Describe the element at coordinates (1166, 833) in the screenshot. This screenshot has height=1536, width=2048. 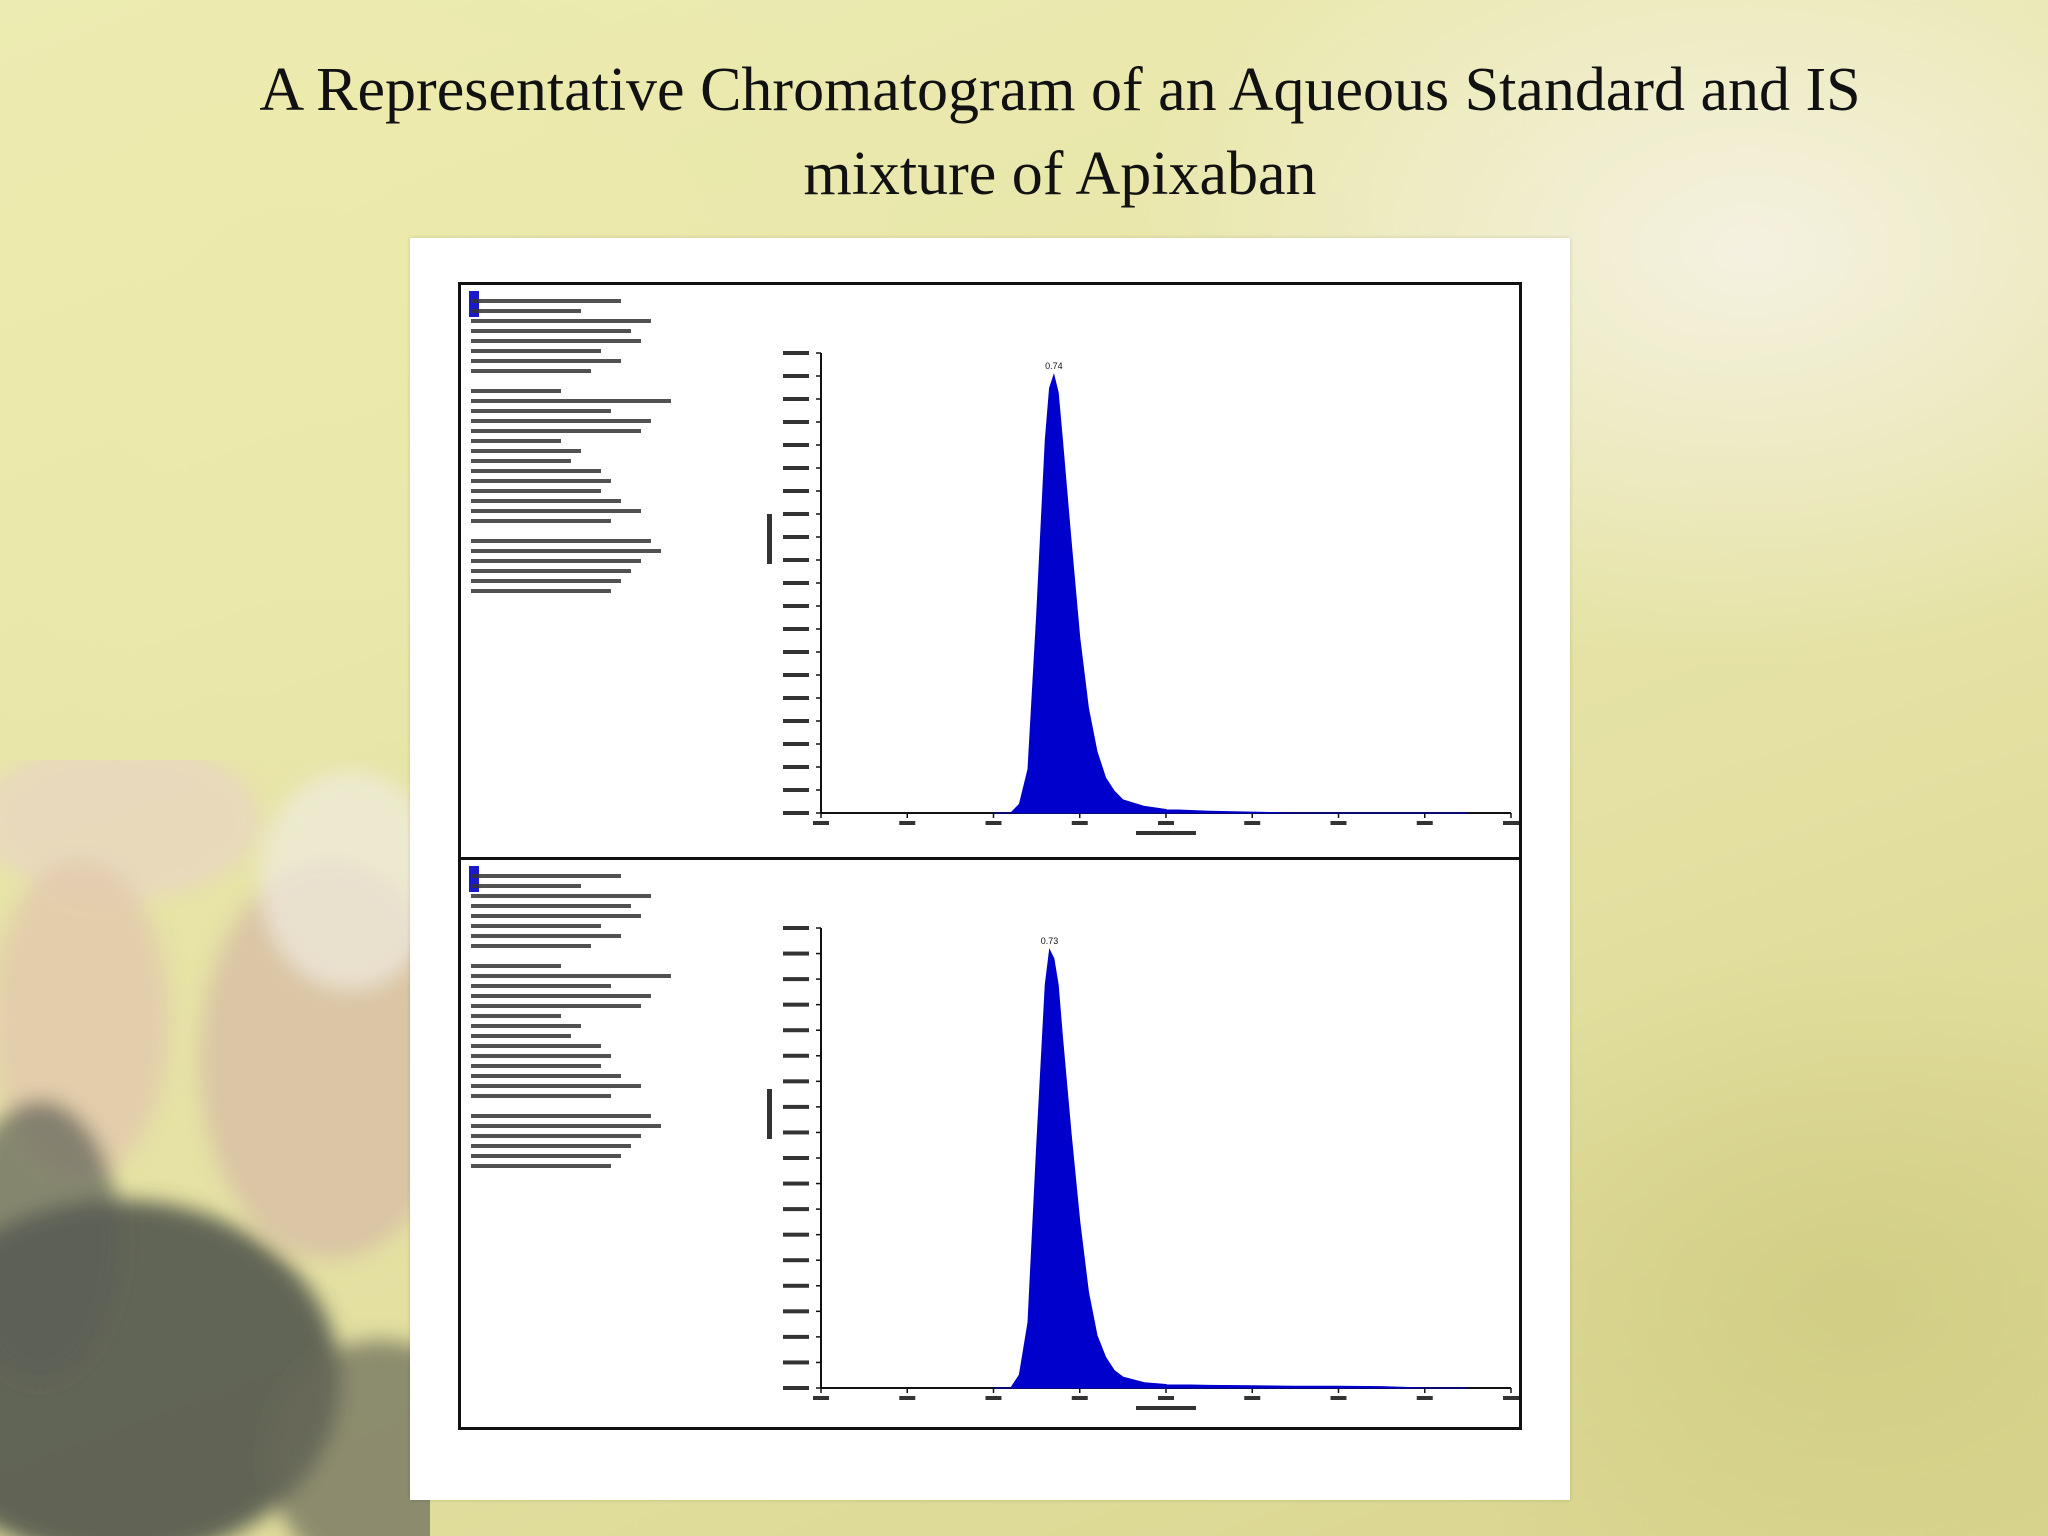
I see `x-axis-title` at that location.